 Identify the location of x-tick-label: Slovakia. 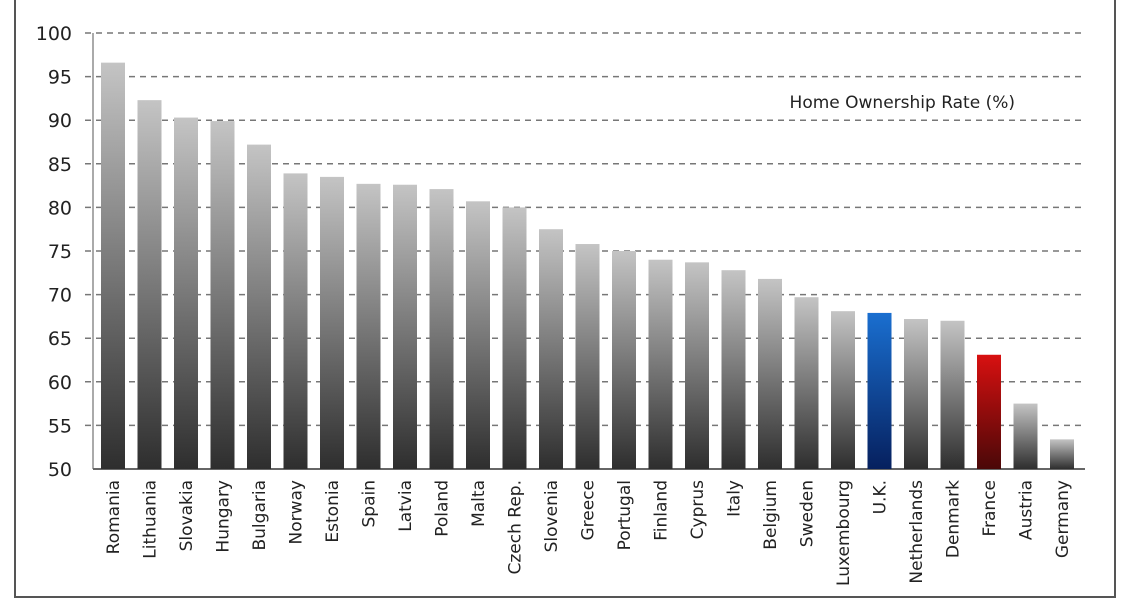
(187, 515).